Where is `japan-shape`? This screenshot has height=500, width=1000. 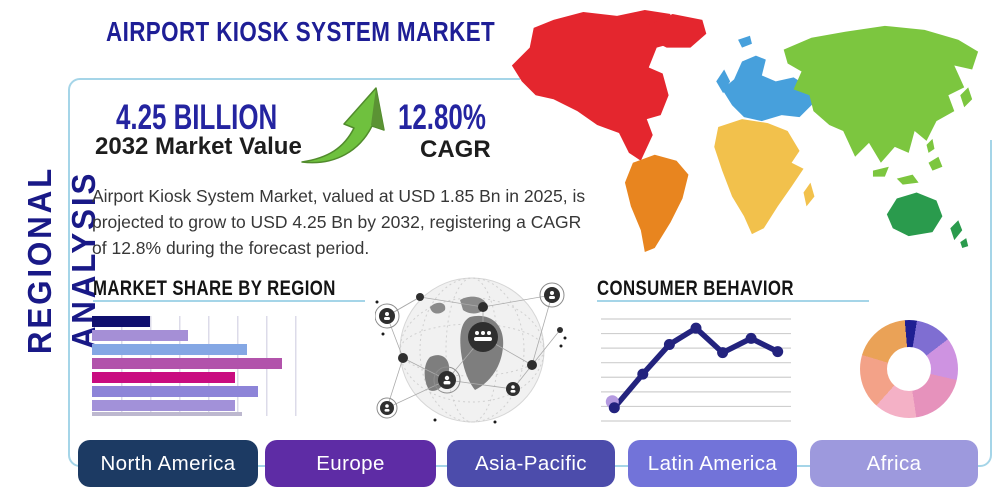 japan-shape is located at coordinates (966, 97).